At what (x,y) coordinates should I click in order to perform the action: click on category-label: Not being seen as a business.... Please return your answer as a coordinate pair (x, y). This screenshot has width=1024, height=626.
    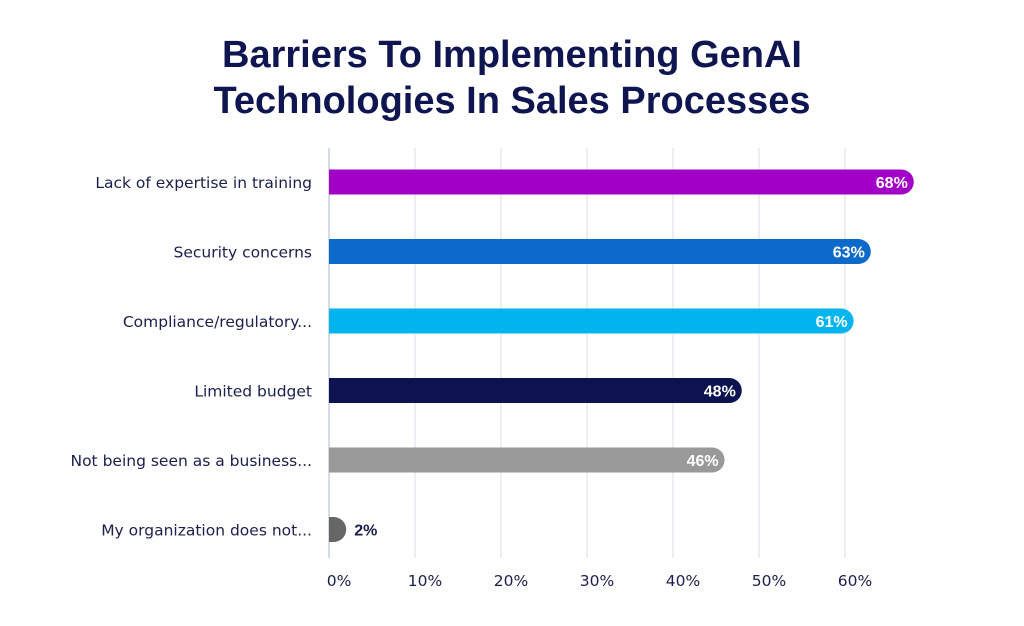
    Looking at the image, I should click on (191, 461).